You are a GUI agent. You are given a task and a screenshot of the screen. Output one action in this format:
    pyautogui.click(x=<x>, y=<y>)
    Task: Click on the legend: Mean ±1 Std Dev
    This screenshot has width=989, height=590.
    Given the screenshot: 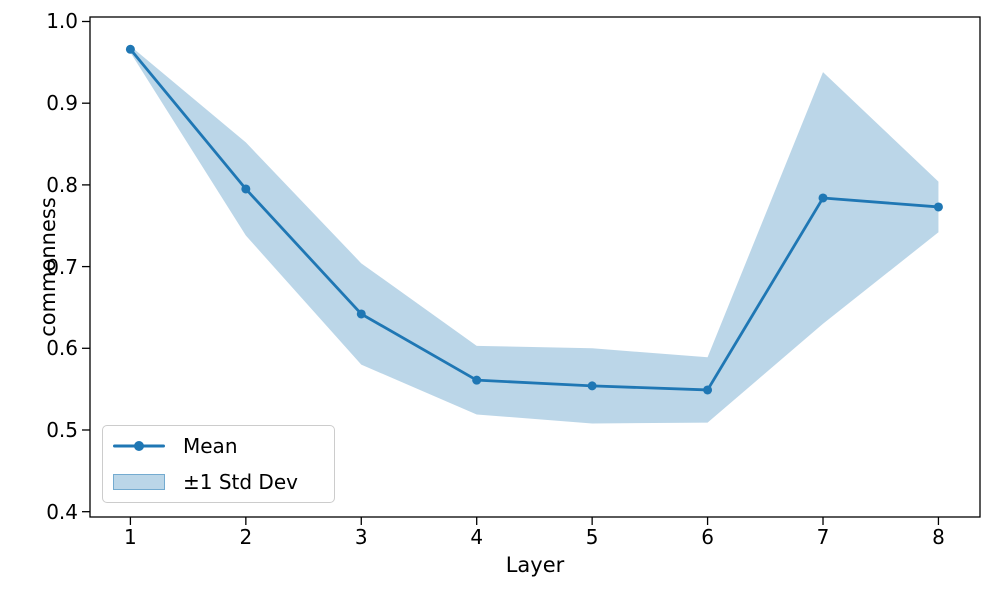 What is the action you would take?
    pyautogui.click(x=218, y=464)
    